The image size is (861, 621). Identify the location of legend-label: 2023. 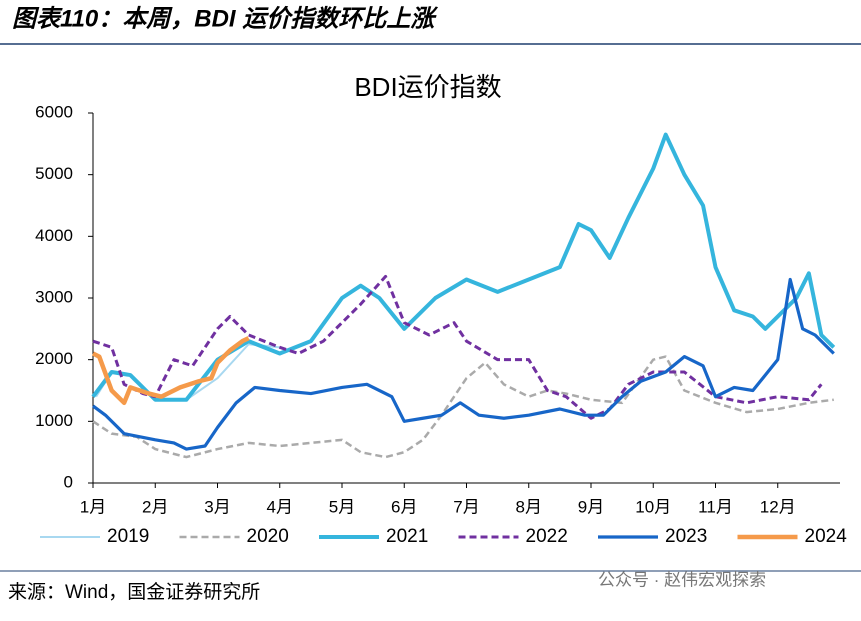
(686, 536).